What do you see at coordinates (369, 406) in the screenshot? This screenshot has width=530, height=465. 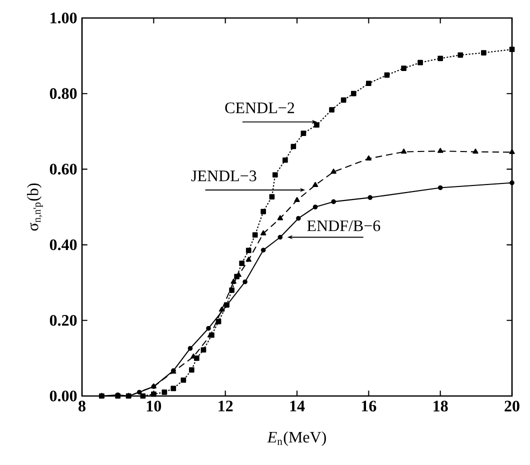 I see `x-tick-label: 16` at bounding box center [369, 406].